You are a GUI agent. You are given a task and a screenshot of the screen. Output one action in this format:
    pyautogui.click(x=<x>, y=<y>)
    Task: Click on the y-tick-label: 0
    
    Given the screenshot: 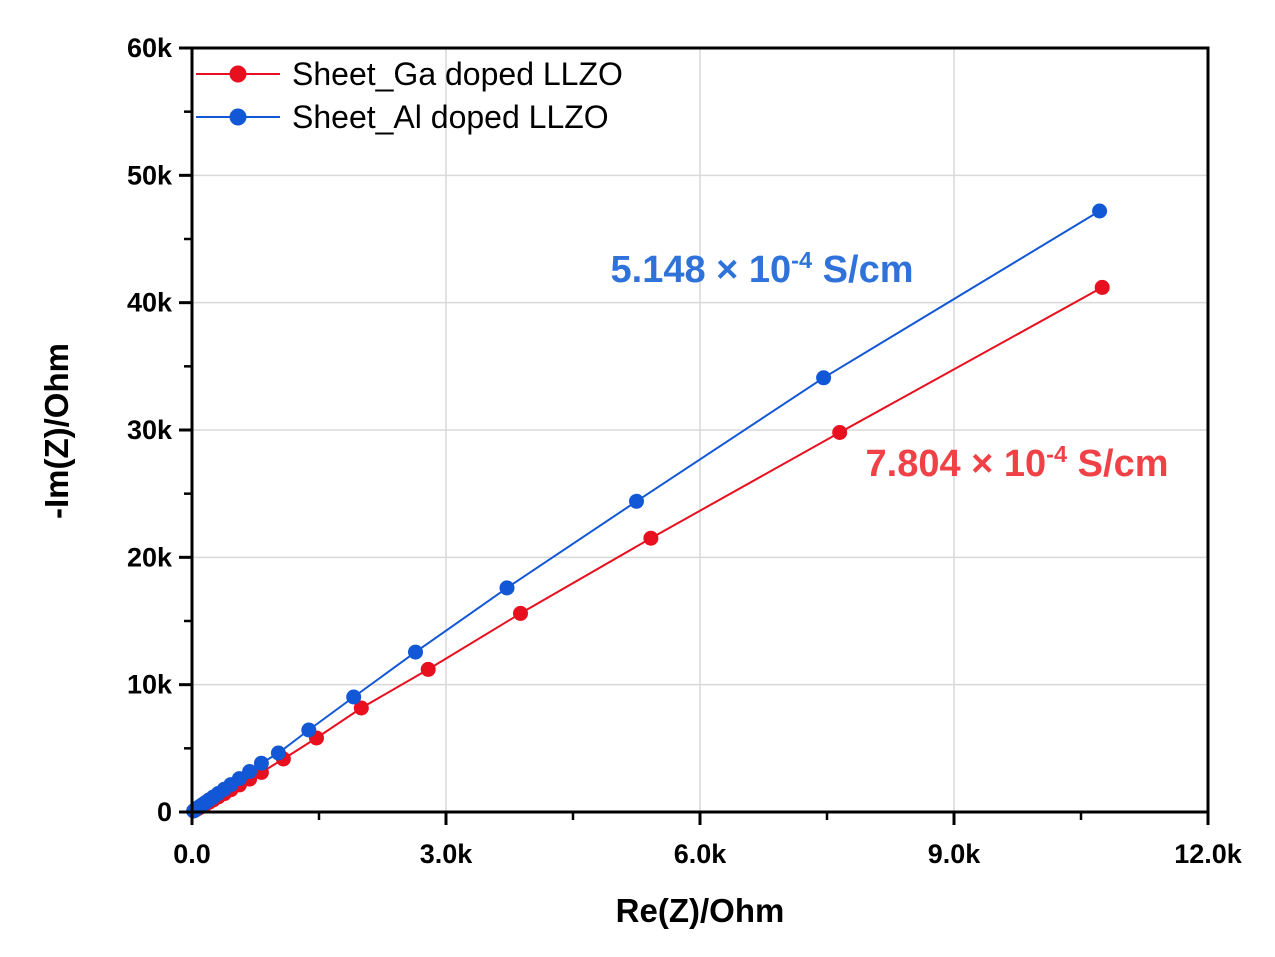 What is the action you would take?
    pyautogui.click(x=164, y=812)
    